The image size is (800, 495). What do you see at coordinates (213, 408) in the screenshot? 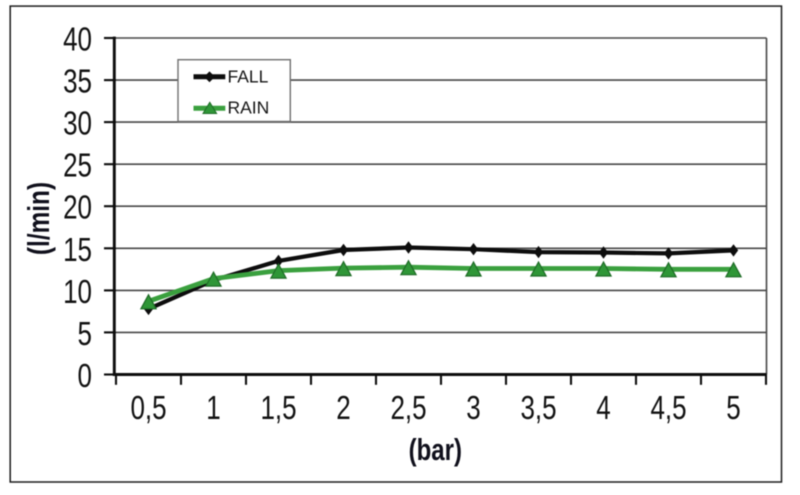
I see `svg-text: 1` at bounding box center [213, 408].